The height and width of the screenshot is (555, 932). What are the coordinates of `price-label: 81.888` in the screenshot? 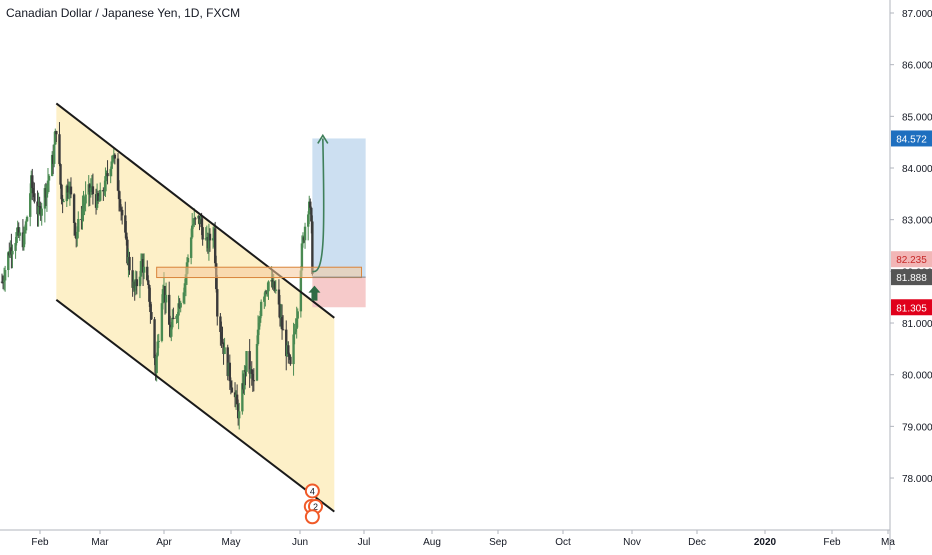 It's located at (911, 277).